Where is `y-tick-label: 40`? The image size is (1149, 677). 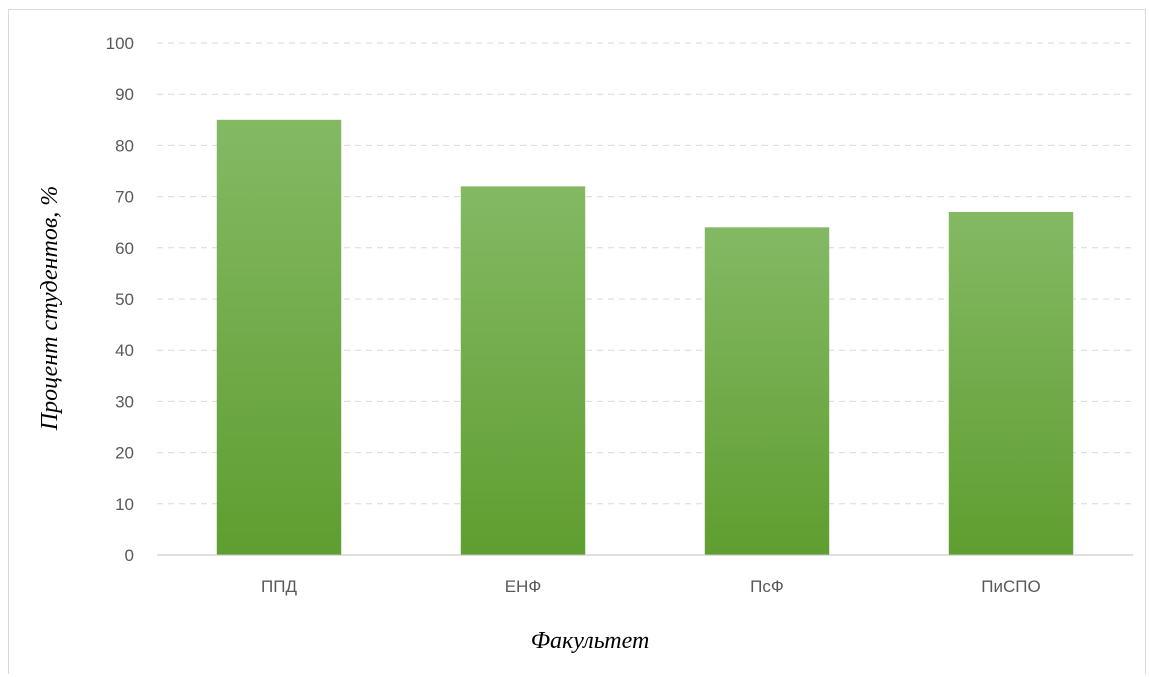
y-tick-label: 40 is located at coordinates (124, 350).